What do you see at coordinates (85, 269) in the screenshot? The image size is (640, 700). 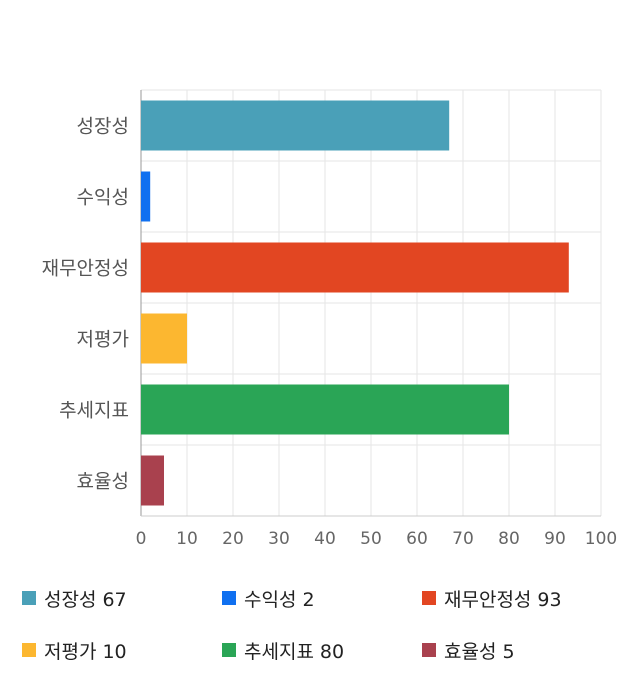 I see `category-label: 재무안정성` at bounding box center [85, 269].